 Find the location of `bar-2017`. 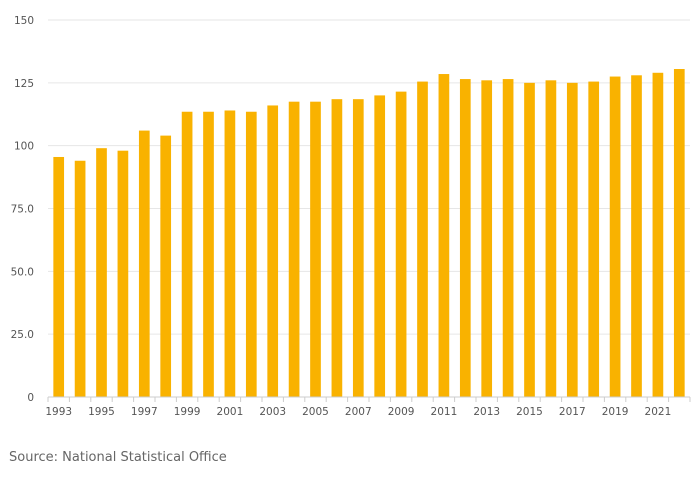

bar-2017 is located at coordinates (572, 239).